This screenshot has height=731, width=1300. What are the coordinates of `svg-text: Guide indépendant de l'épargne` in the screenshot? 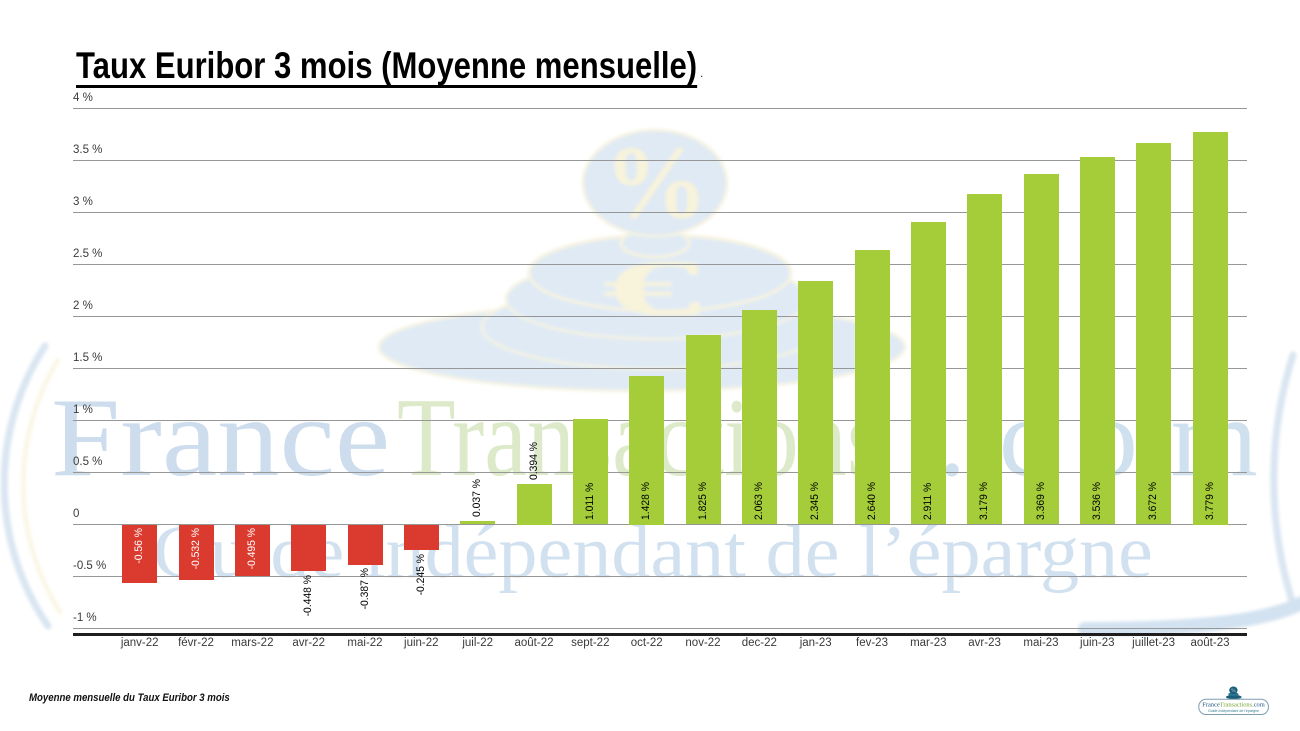 It's located at (1233, 711).